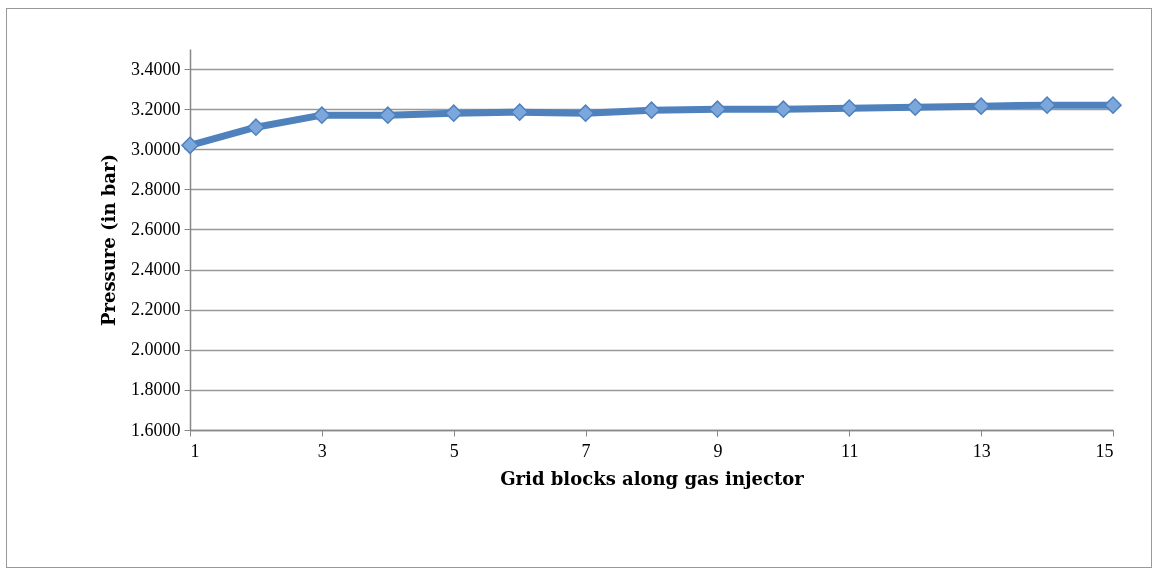  What do you see at coordinates (1104, 450) in the screenshot?
I see `x-tick-label: 15` at bounding box center [1104, 450].